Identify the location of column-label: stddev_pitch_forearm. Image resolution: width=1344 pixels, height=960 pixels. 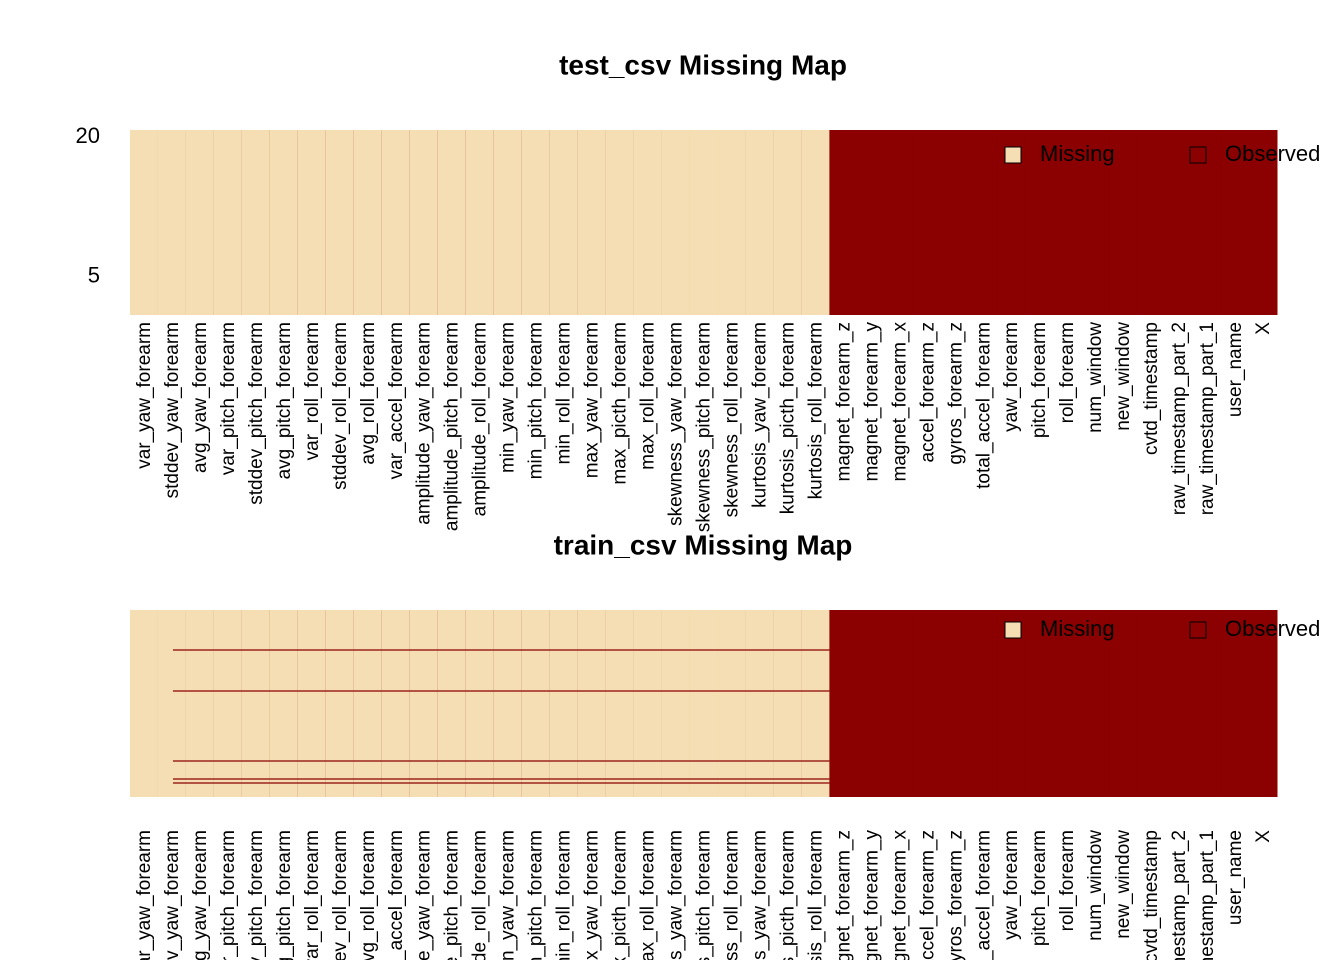
(256, 413).